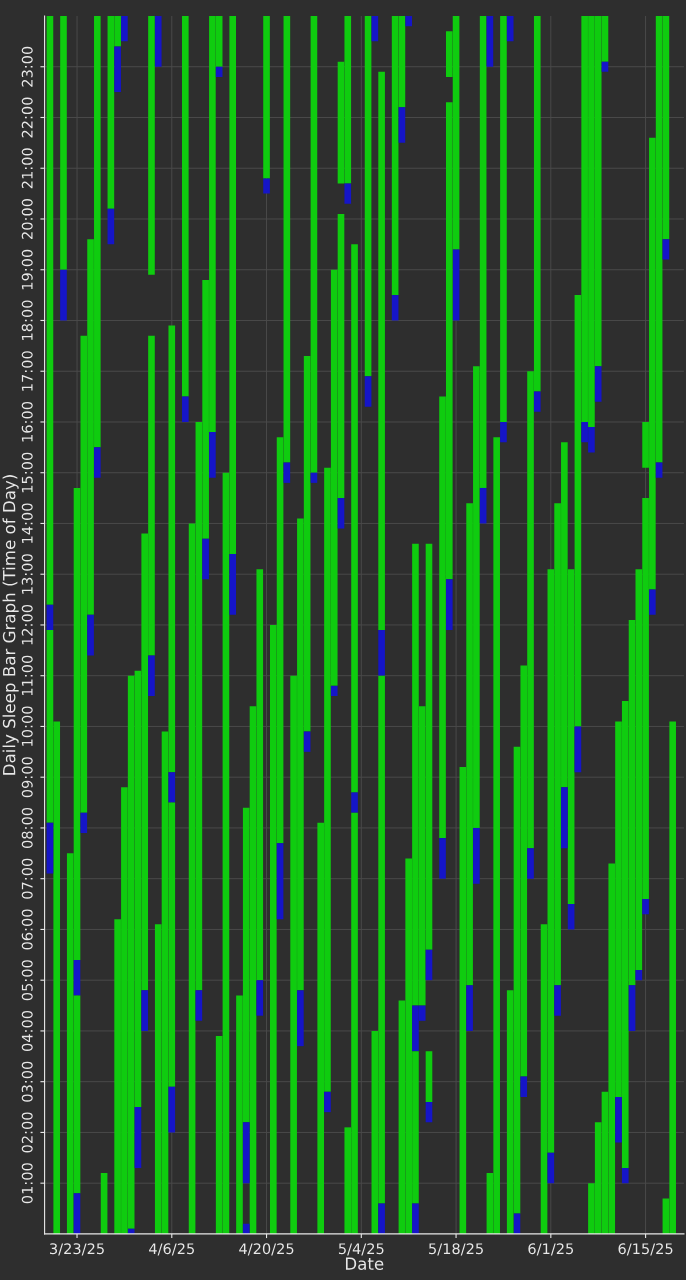 The image size is (686, 1280). What do you see at coordinates (77, 1249) in the screenshot?
I see `x-tick-label: 3/23/25` at bounding box center [77, 1249].